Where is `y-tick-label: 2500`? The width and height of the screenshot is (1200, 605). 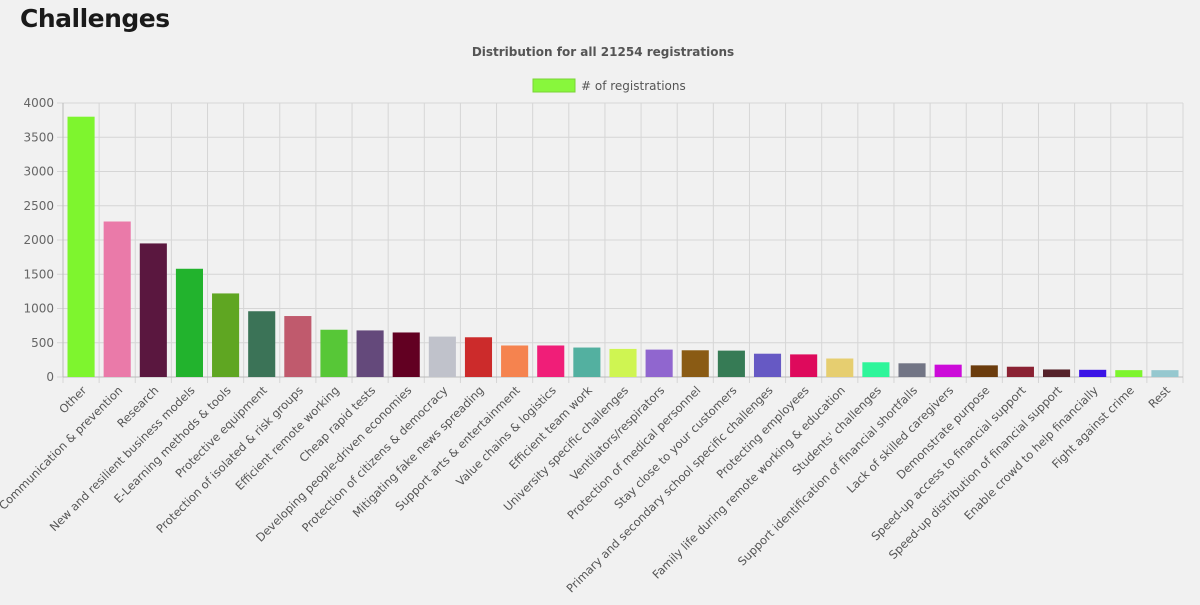 y-tick-label: 2500 is located at coordinates (38, 206).